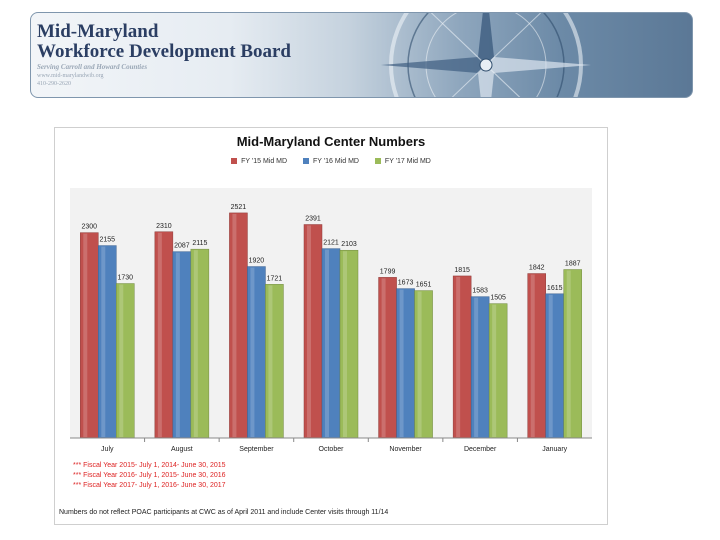 This screenshot has width=720, height=540. I want to click on data-label: 1842, so click(537, 268).